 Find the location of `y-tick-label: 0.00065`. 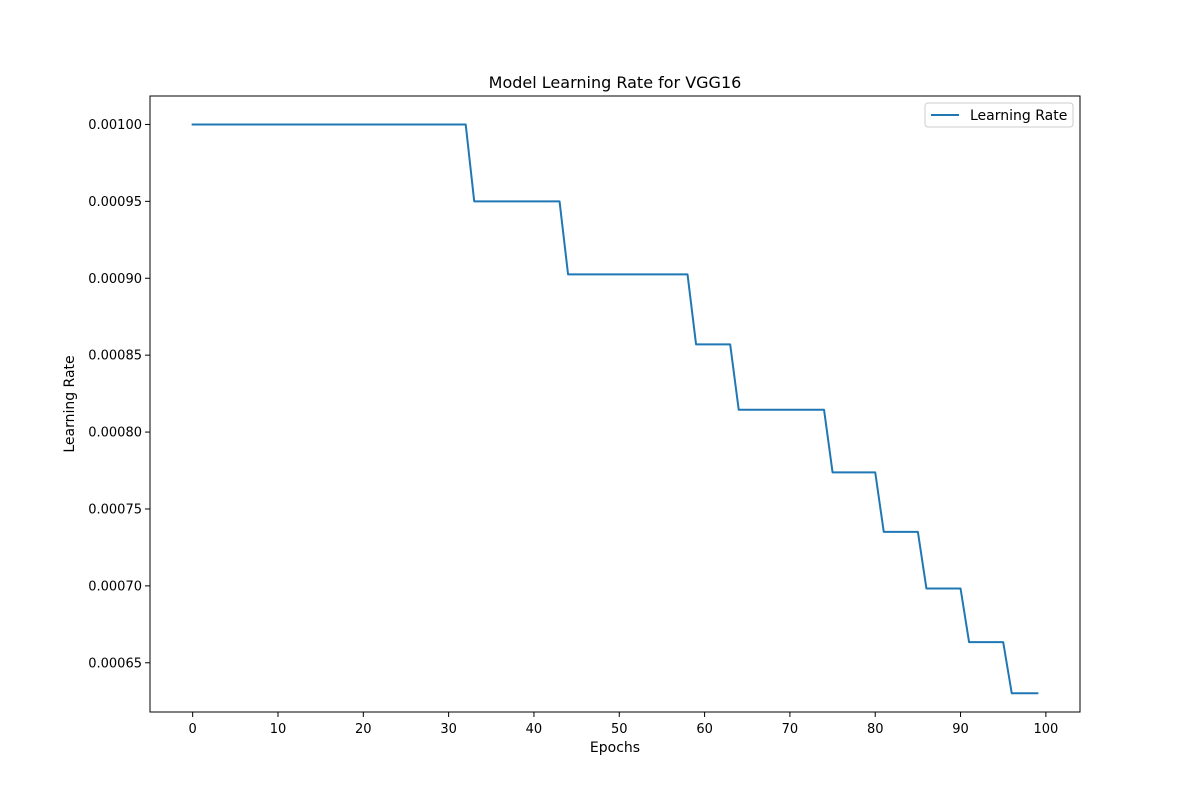

y-tick-label: 0.00065 is located at coordinates (115, 663).